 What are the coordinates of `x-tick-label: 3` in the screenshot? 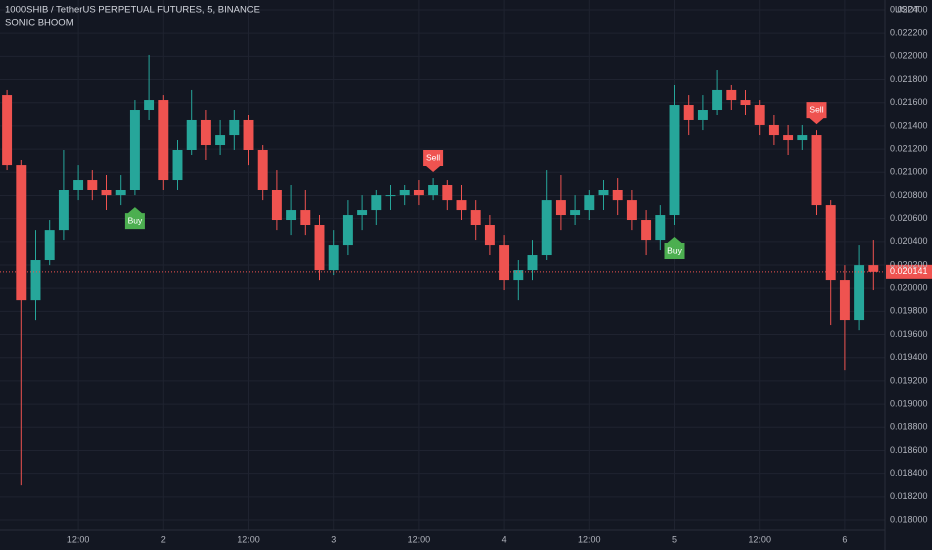 It's located at (333, 539).